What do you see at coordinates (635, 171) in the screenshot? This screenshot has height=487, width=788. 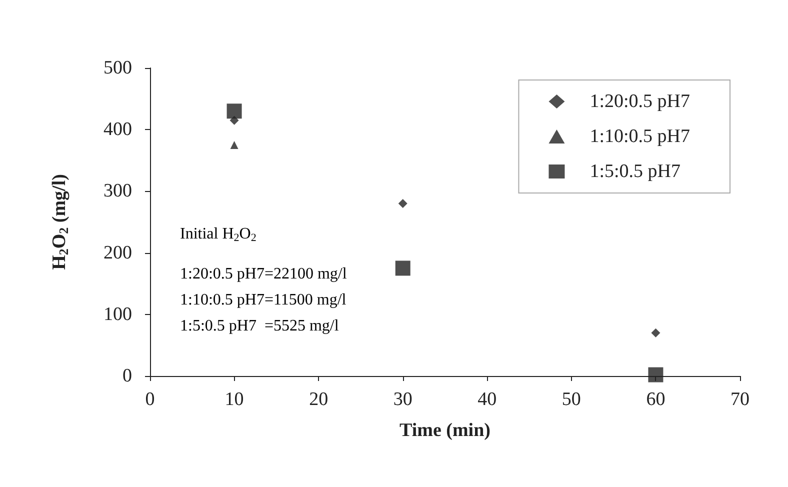 I see `legend-label: 1:5:0.5 pH7` at bounding box center [635, 171].